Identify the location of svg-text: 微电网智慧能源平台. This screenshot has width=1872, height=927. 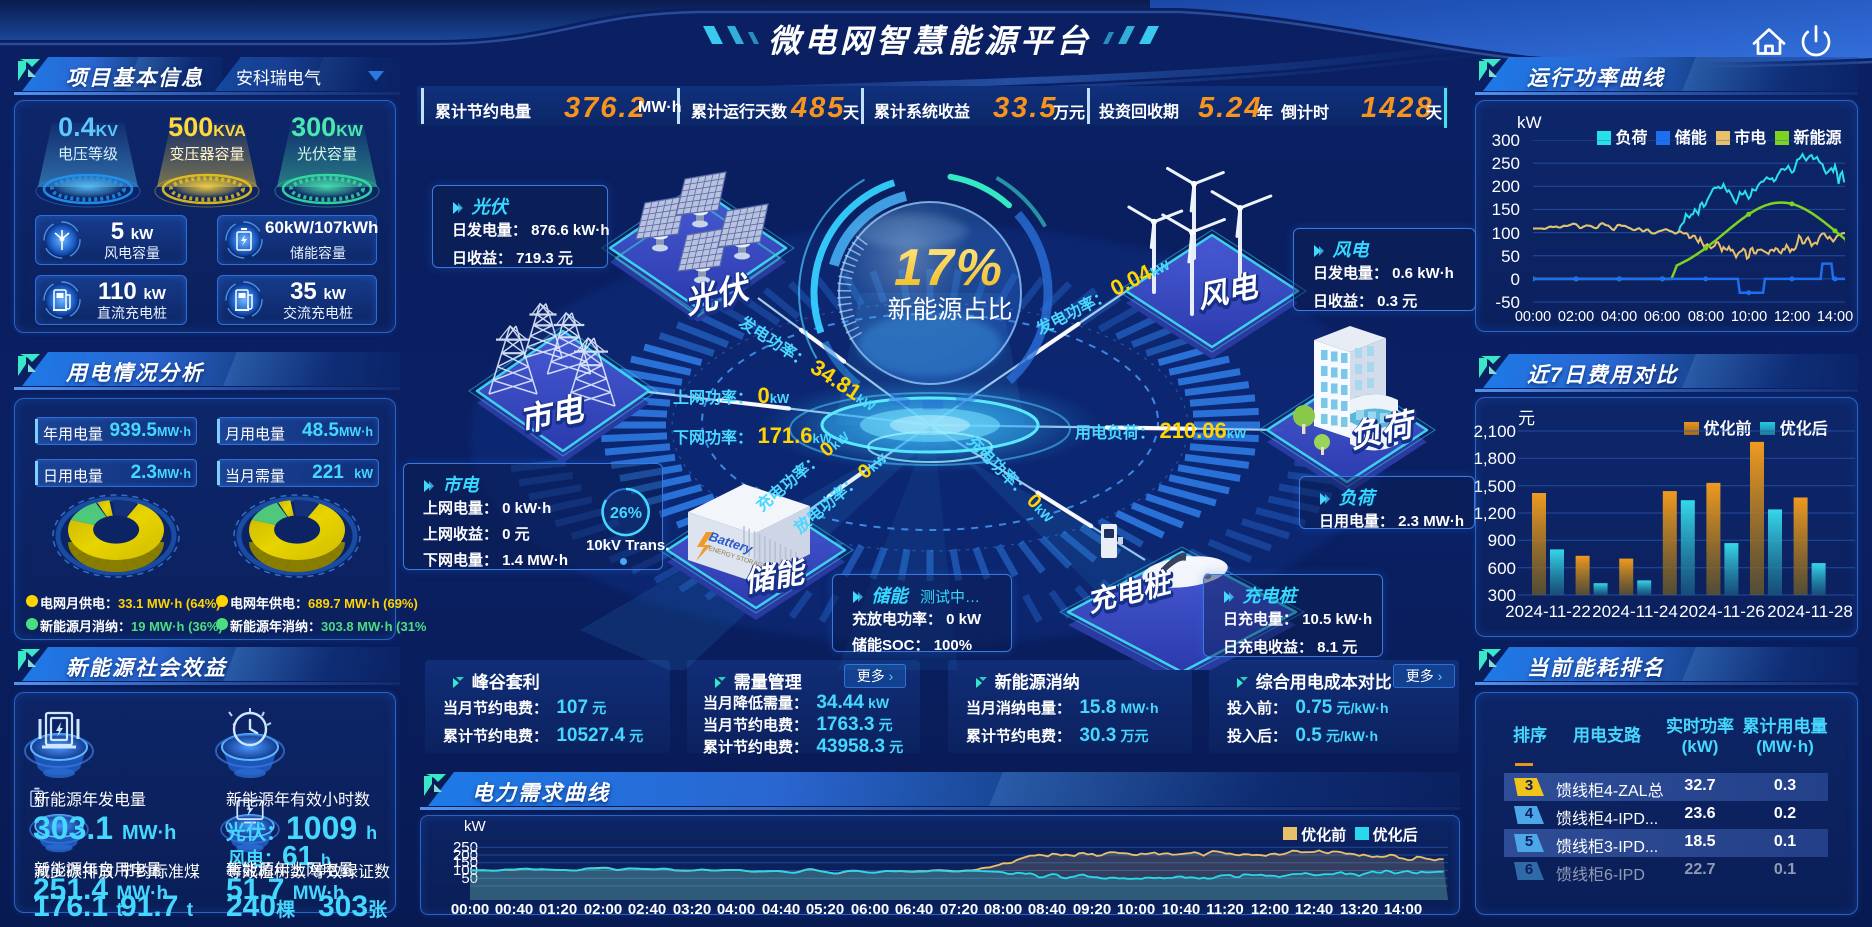
(930, 41).